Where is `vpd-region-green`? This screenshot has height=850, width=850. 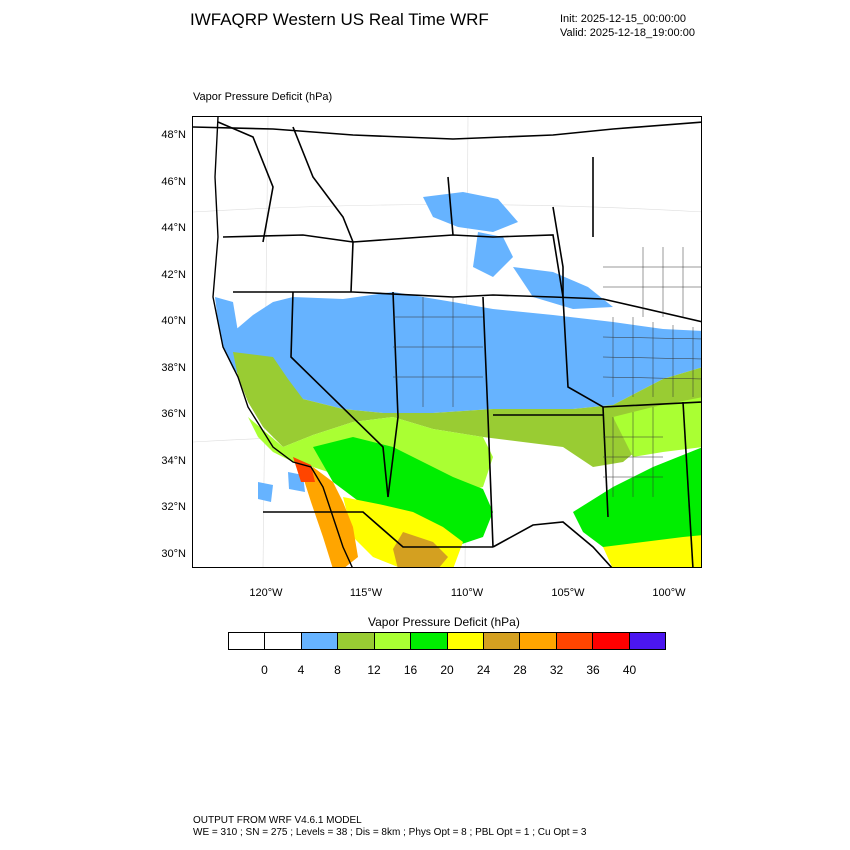 vpd-region-green is located at coordinates (403, 492).